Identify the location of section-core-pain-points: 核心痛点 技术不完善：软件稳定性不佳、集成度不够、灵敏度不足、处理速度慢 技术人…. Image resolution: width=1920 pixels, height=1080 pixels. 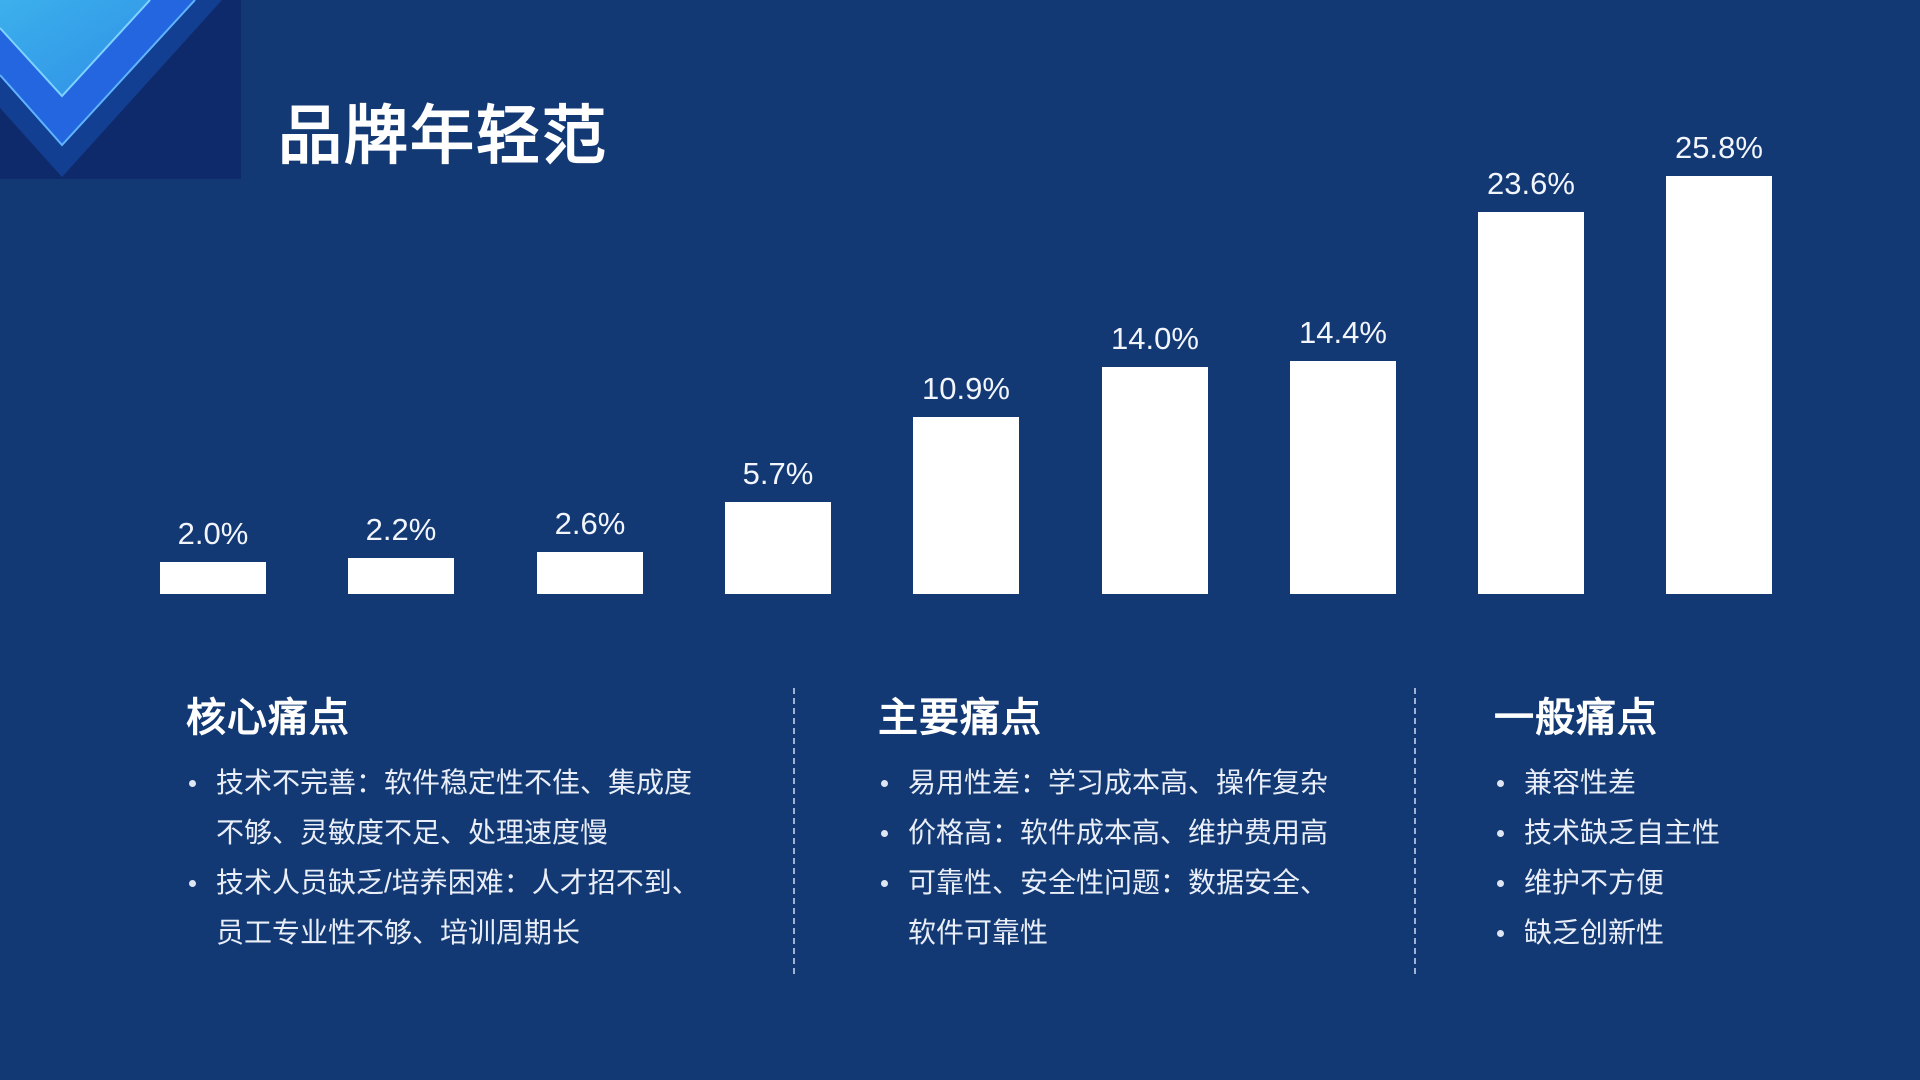
(446, 825).